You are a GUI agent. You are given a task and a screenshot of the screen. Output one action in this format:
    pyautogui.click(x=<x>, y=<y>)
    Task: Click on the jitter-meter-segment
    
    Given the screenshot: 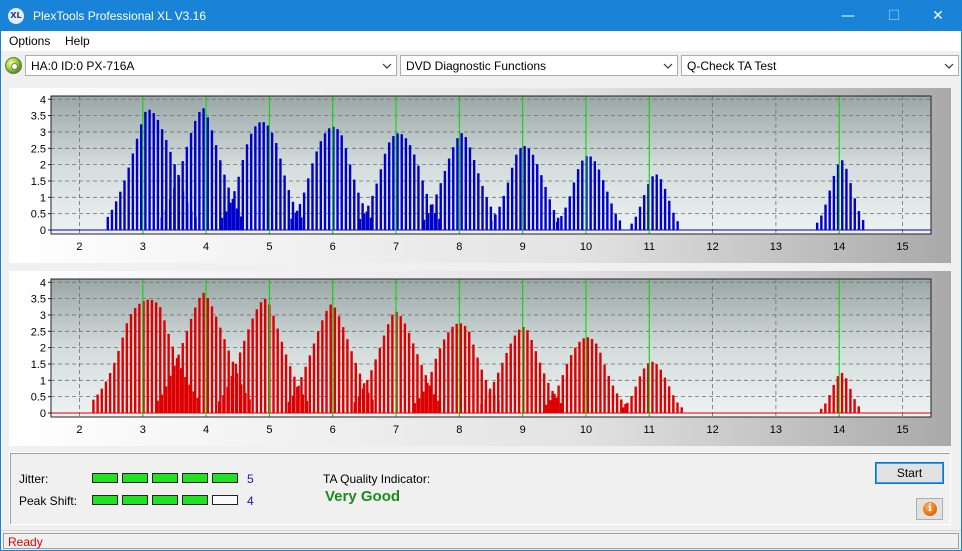 What is the action you would take?
    pyautogui.click(x=165, y=478)
    